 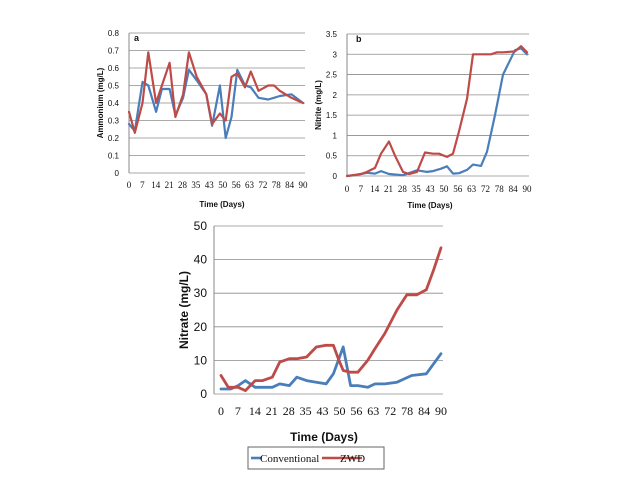 I want to click on y-tick-label: 0.6, so click(x=114, y=68).